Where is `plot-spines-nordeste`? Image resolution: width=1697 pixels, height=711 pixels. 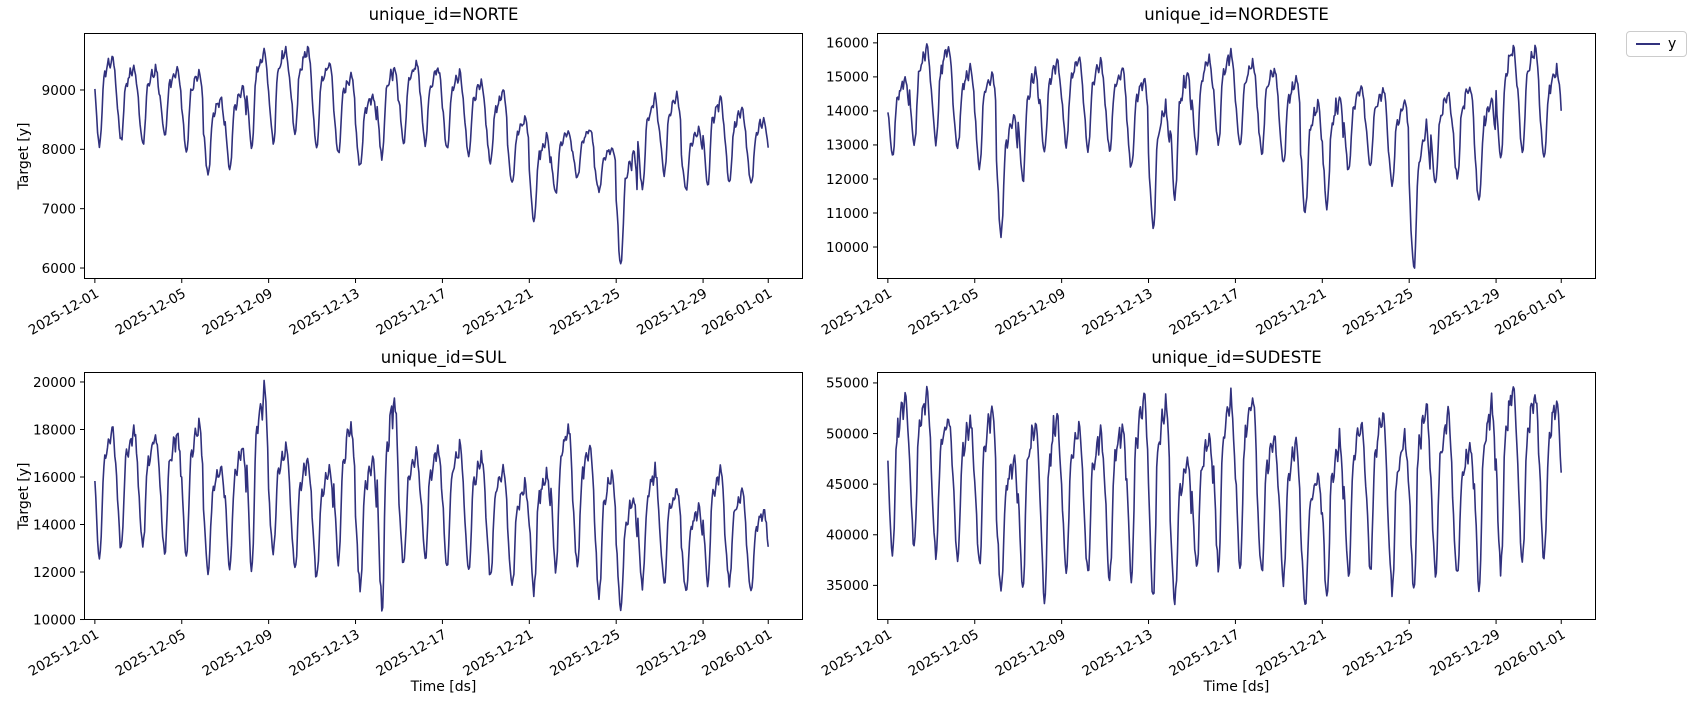 plot-spines-nordeste is located at coordinates (1236, 156).